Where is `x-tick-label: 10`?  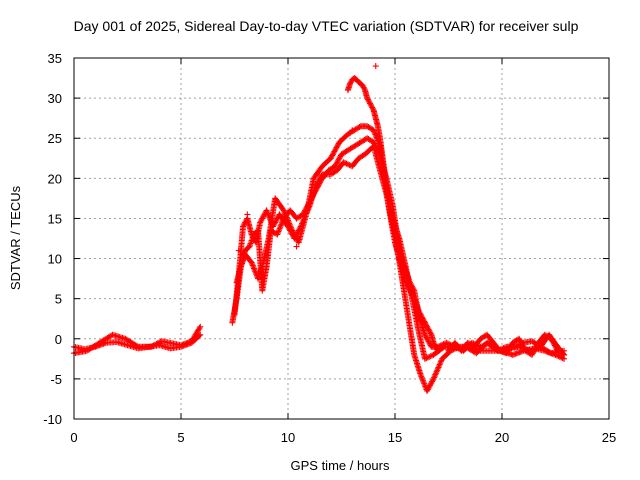 x-tick-label: 10 is located at coordinates (288, 437).